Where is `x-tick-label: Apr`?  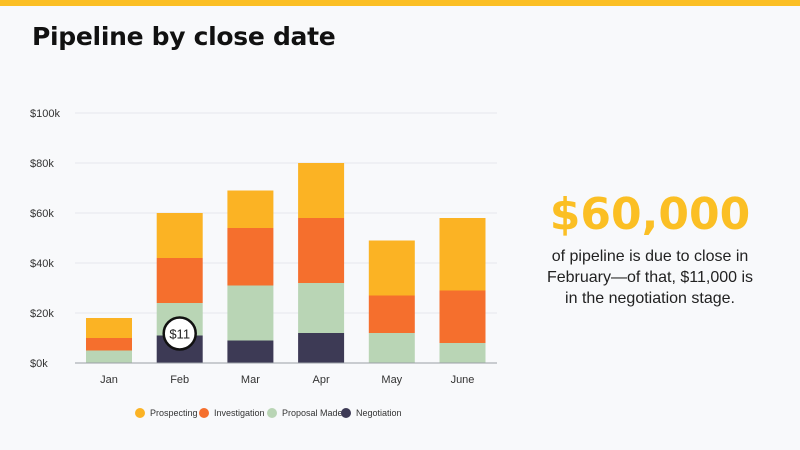 x-tick-label: Apr is located at coordinates (321, 380).